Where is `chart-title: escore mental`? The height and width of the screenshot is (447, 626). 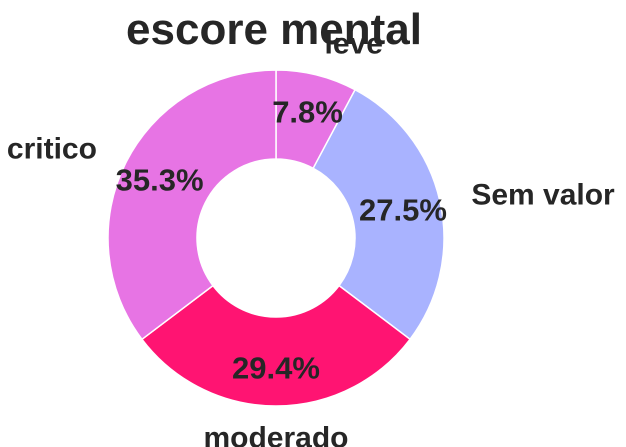 chart-title: escore mental is located at coordinates (274, 29).